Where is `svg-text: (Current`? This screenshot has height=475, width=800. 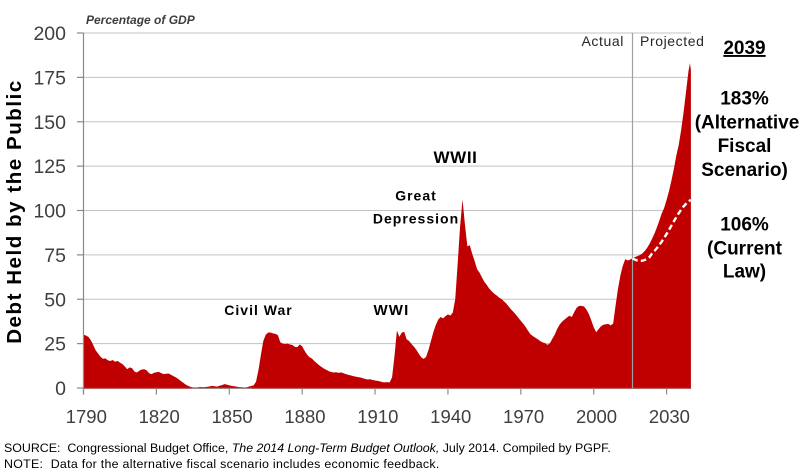 svg-text: (Current is located at coordinates (745, 248).